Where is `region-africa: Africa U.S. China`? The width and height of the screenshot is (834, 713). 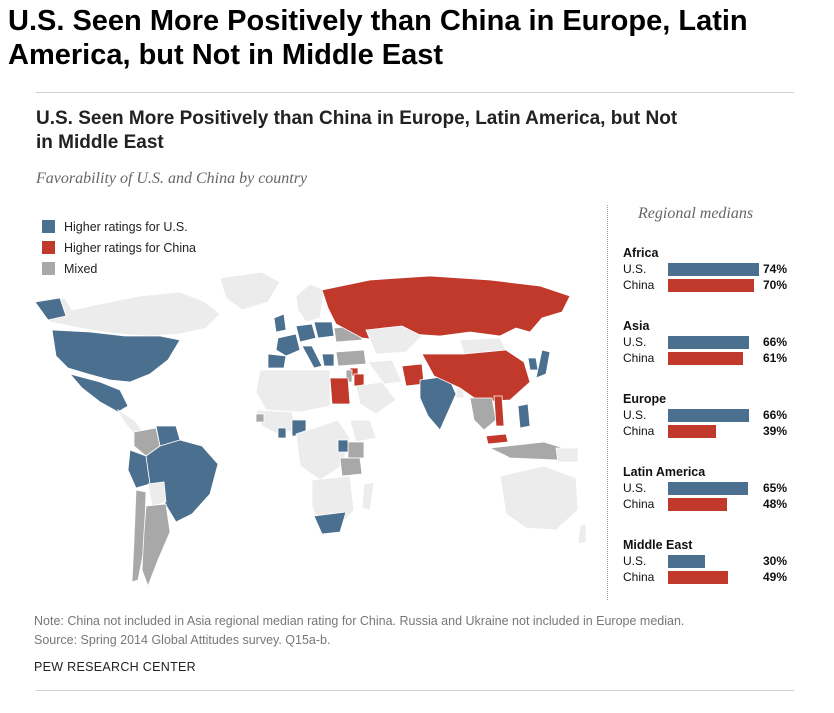
region-africa: Africa U.S. China is located at coordinates (713, 269).